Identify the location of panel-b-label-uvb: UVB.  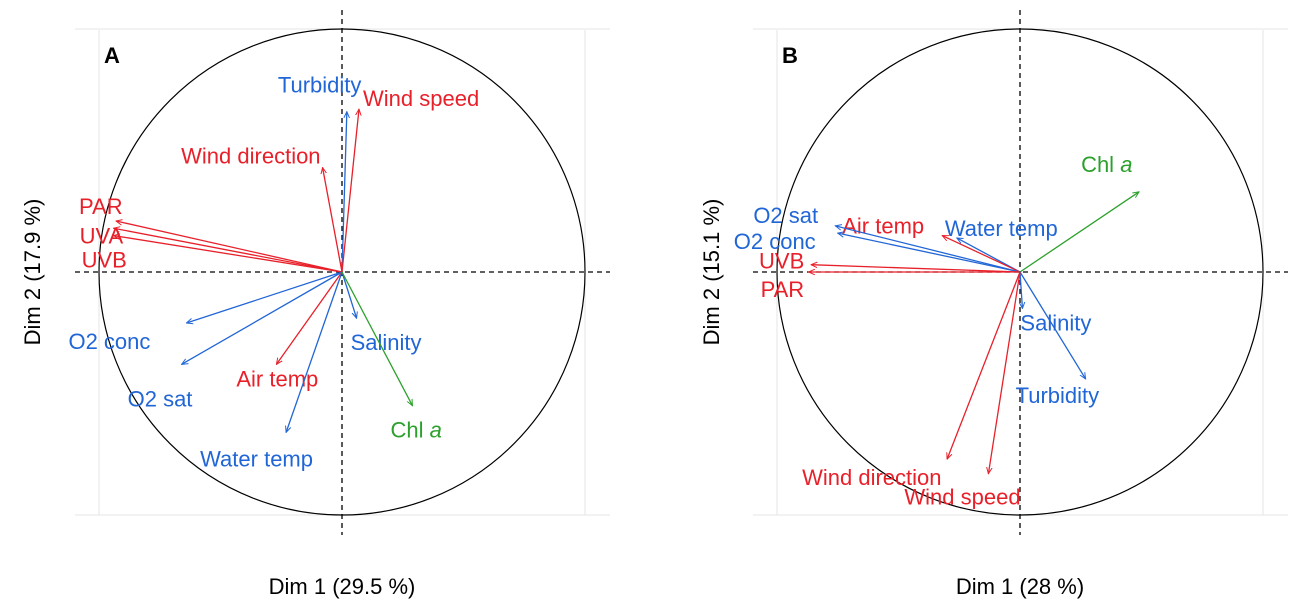
(781, 261).